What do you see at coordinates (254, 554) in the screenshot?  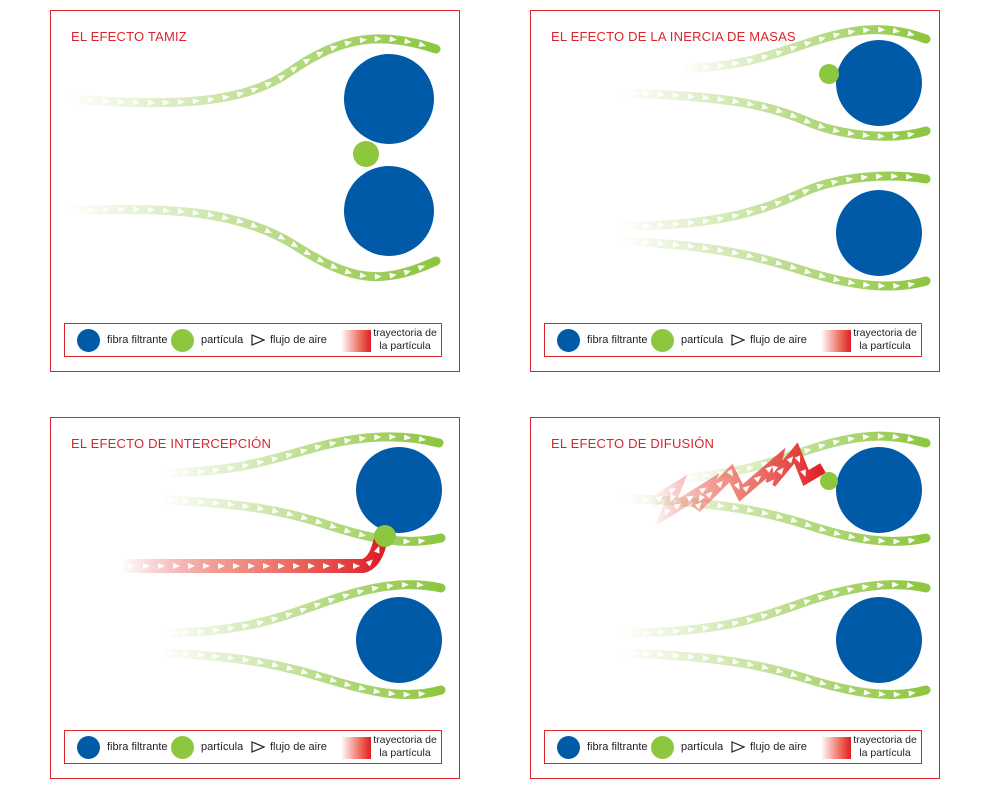 I see `particle-trajectory` at bounding box center [254, 554].